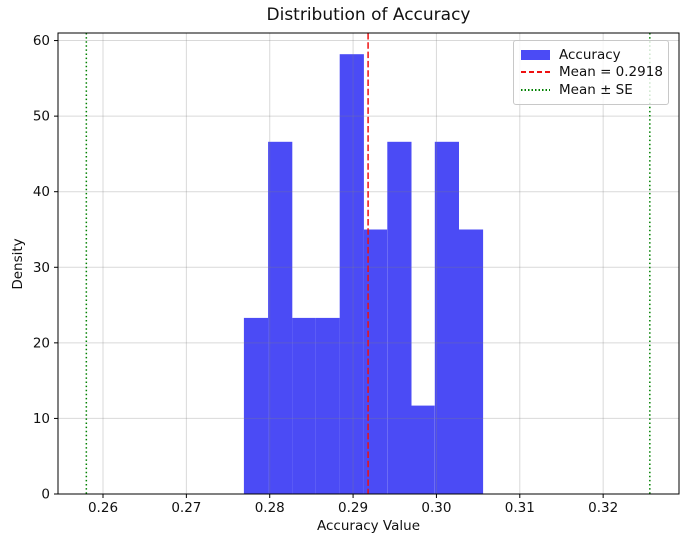 Image resolution: width=686 pixels, height=547 pixels. I want to click on mean-line-swatch-icon, so click(535, 72).